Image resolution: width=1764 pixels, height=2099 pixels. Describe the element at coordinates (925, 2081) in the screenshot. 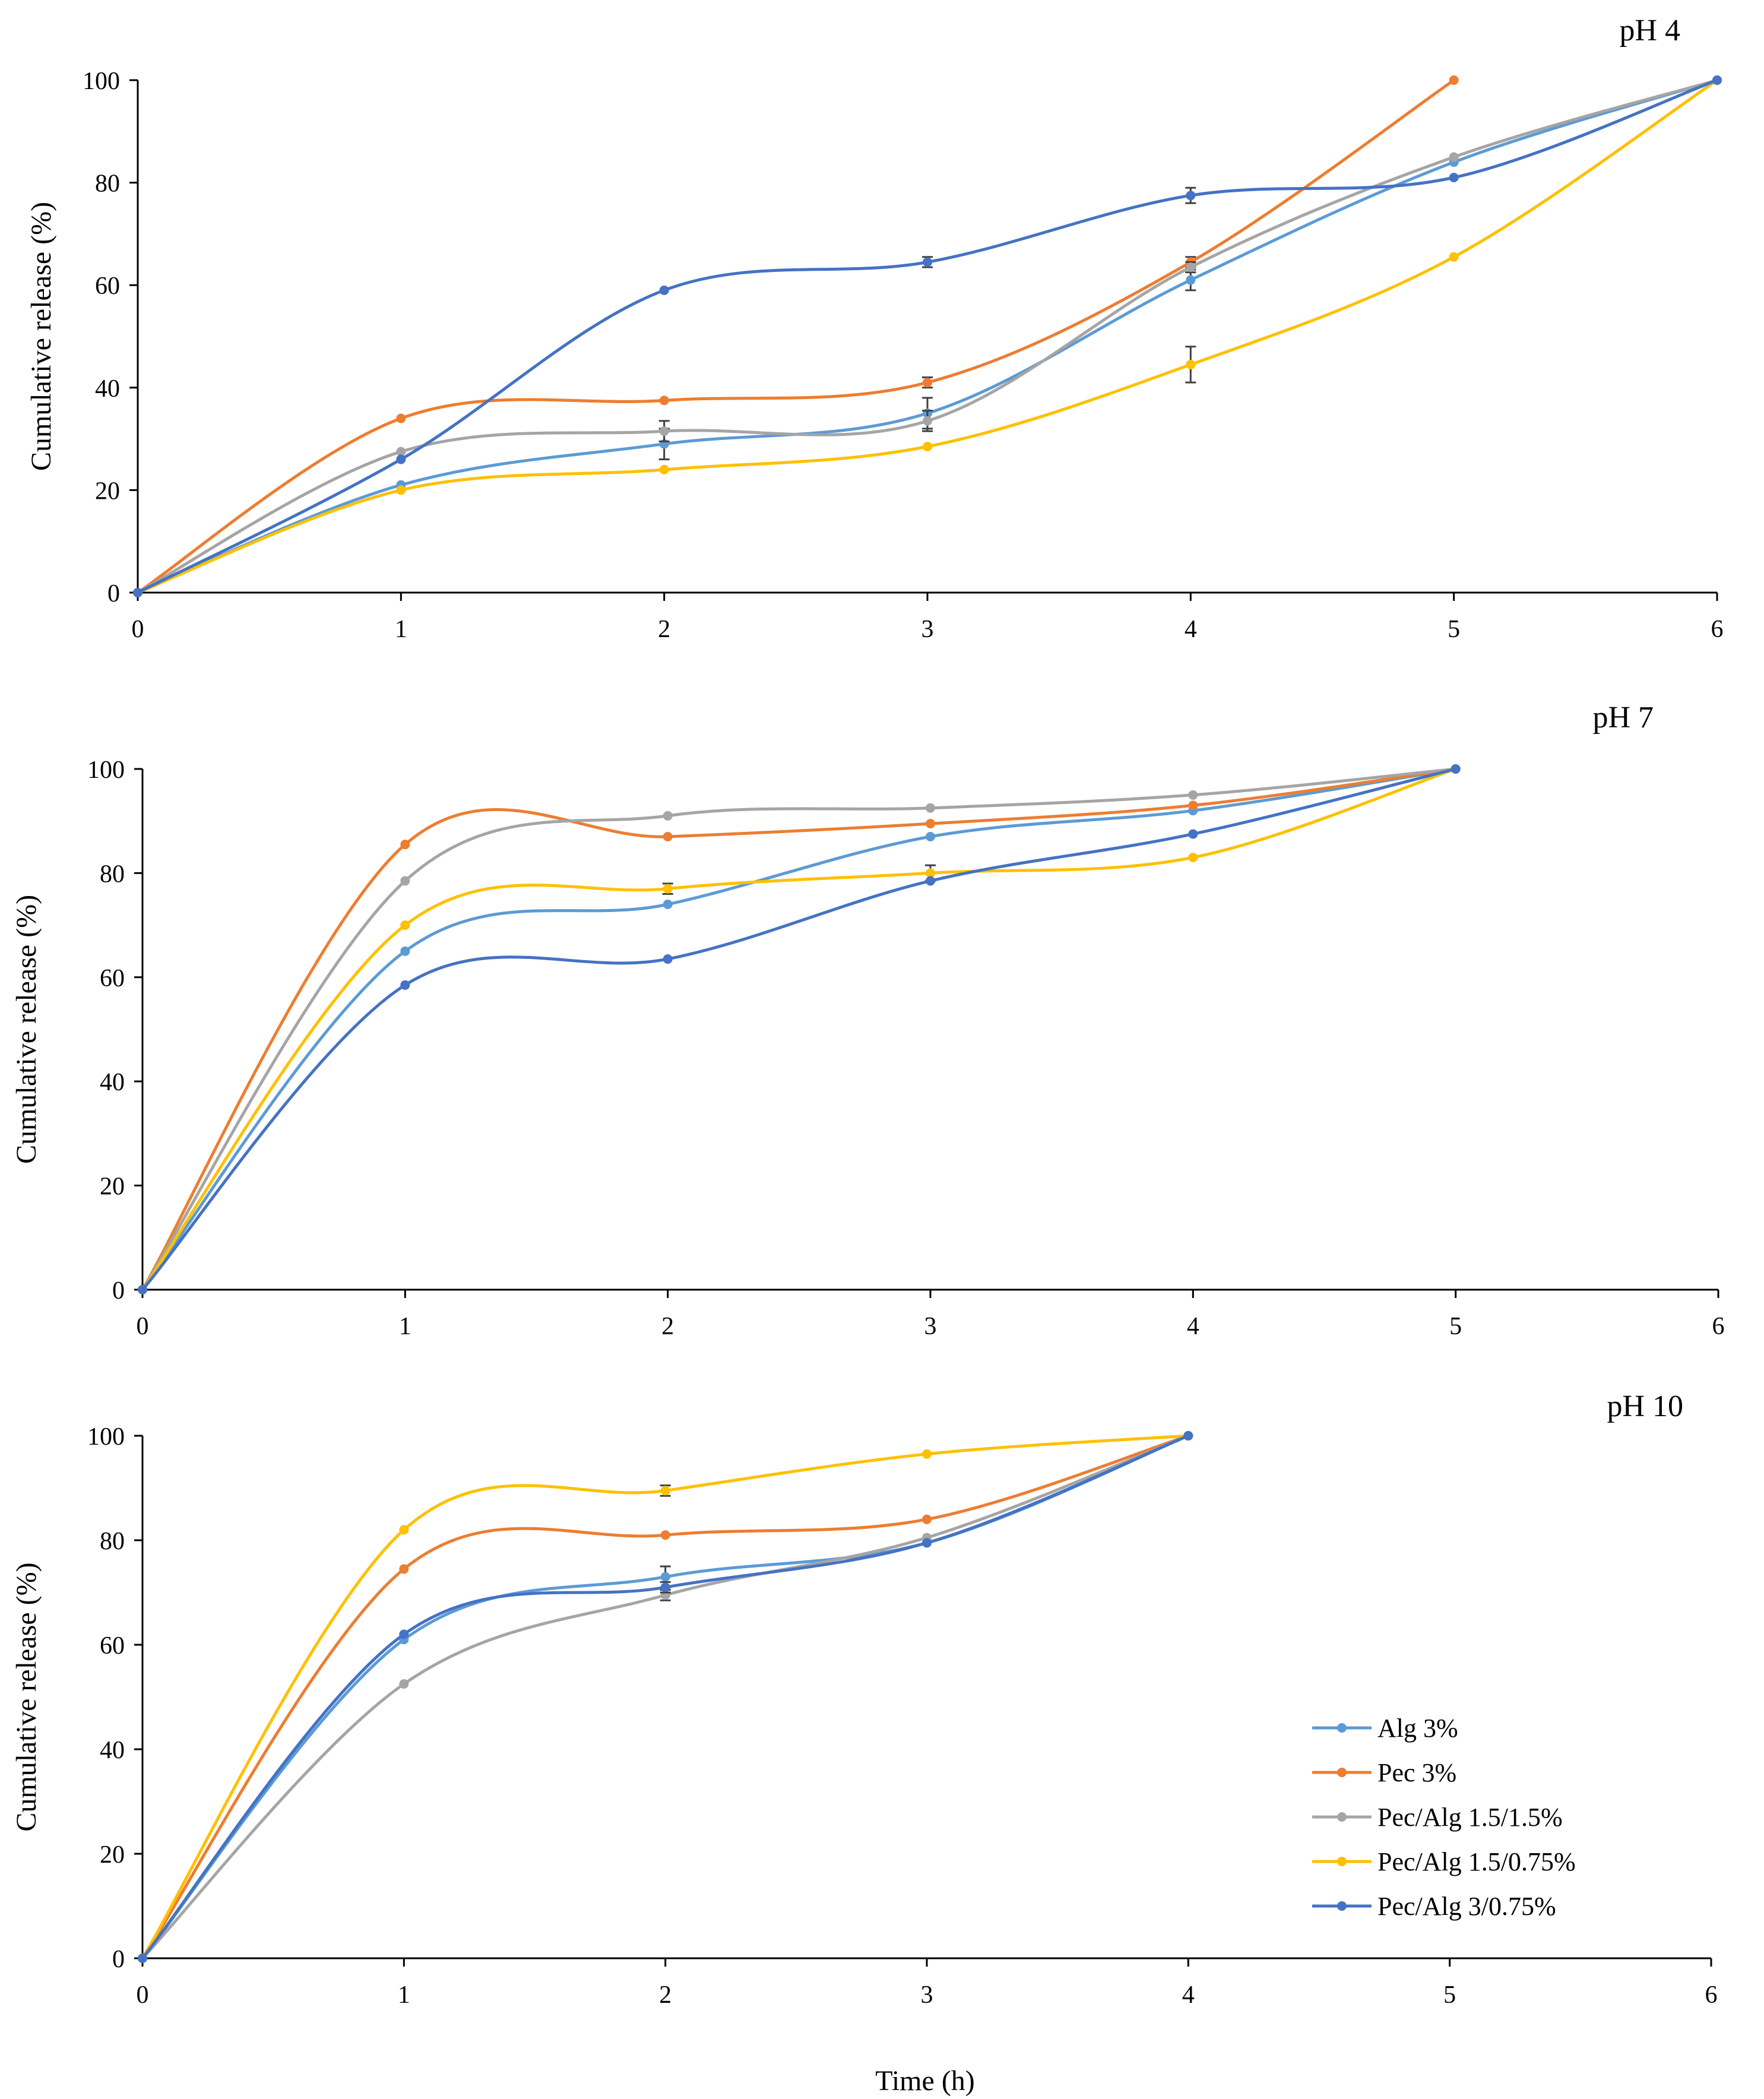

I see `x-axis-label: Time (h)` at that location.